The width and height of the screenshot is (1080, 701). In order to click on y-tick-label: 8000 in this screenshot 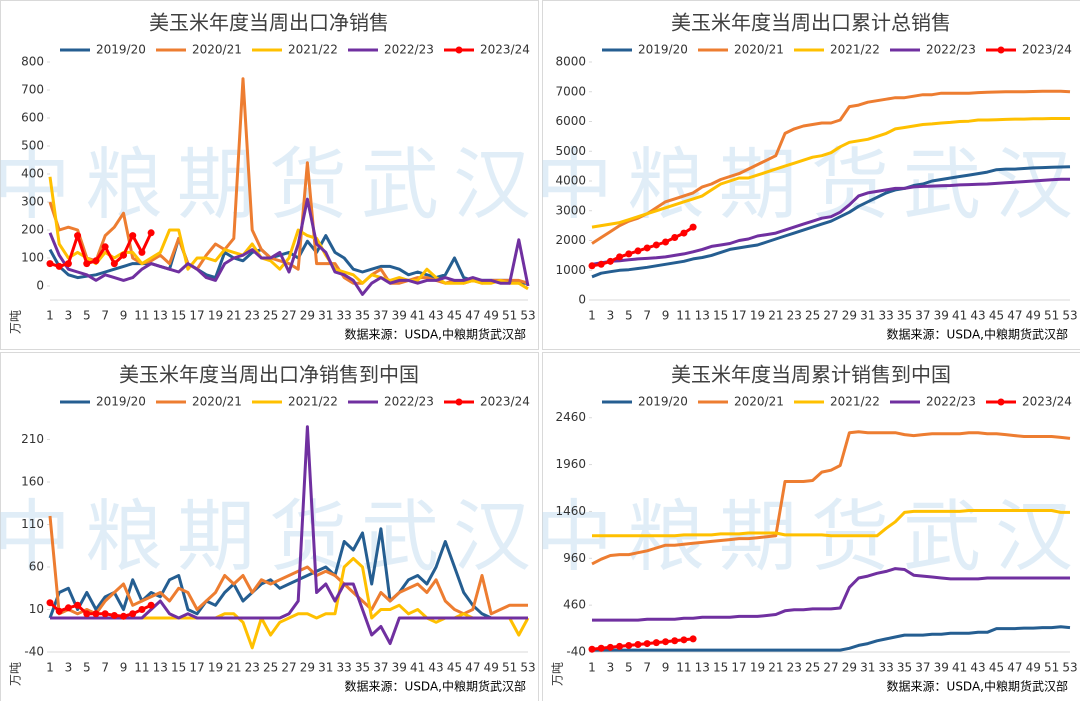, I will do `click(570, 62)`.